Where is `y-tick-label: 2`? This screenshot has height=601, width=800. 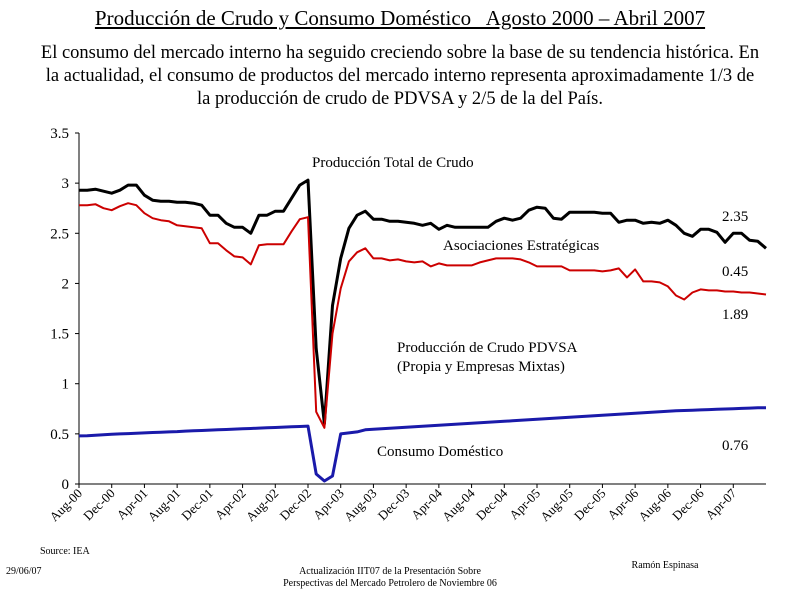 y-tick-label: 2 is located at coordinates (66, 284).